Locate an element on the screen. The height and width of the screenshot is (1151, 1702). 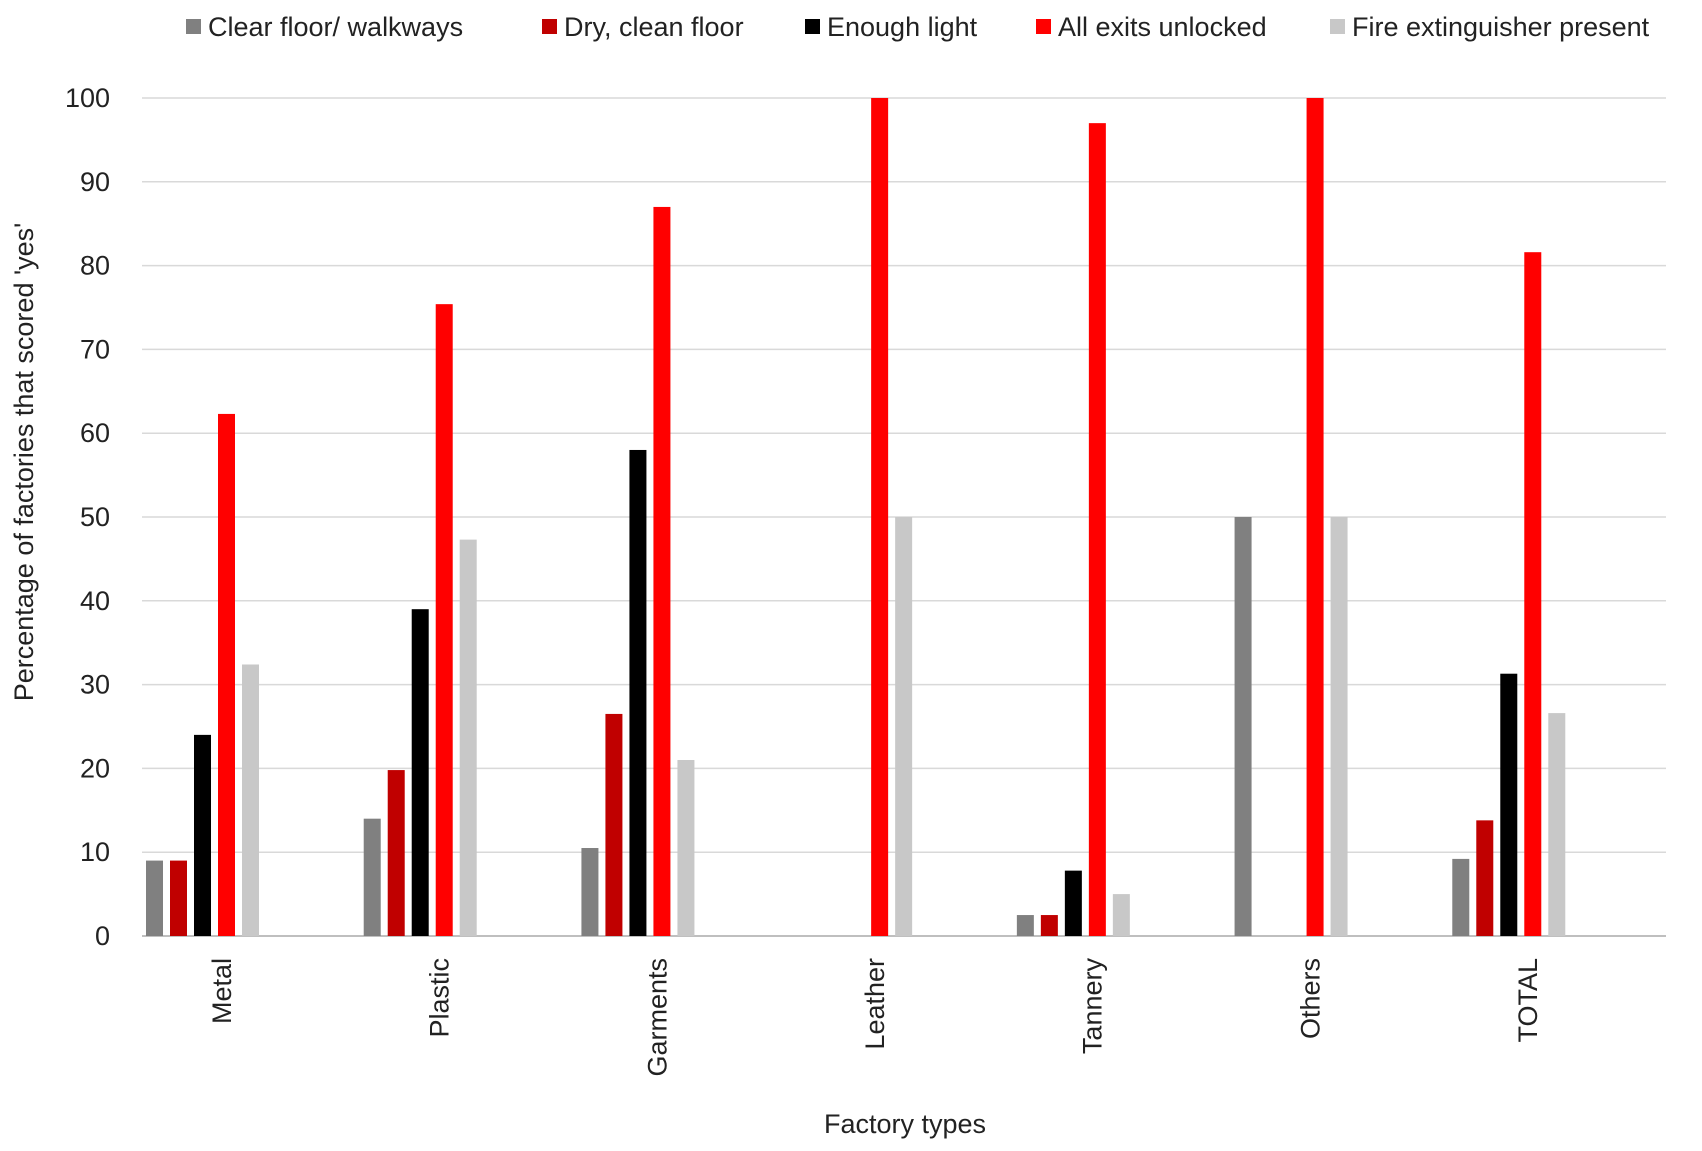
bar-plastic-enough-light is located at coordinates (420, 772).